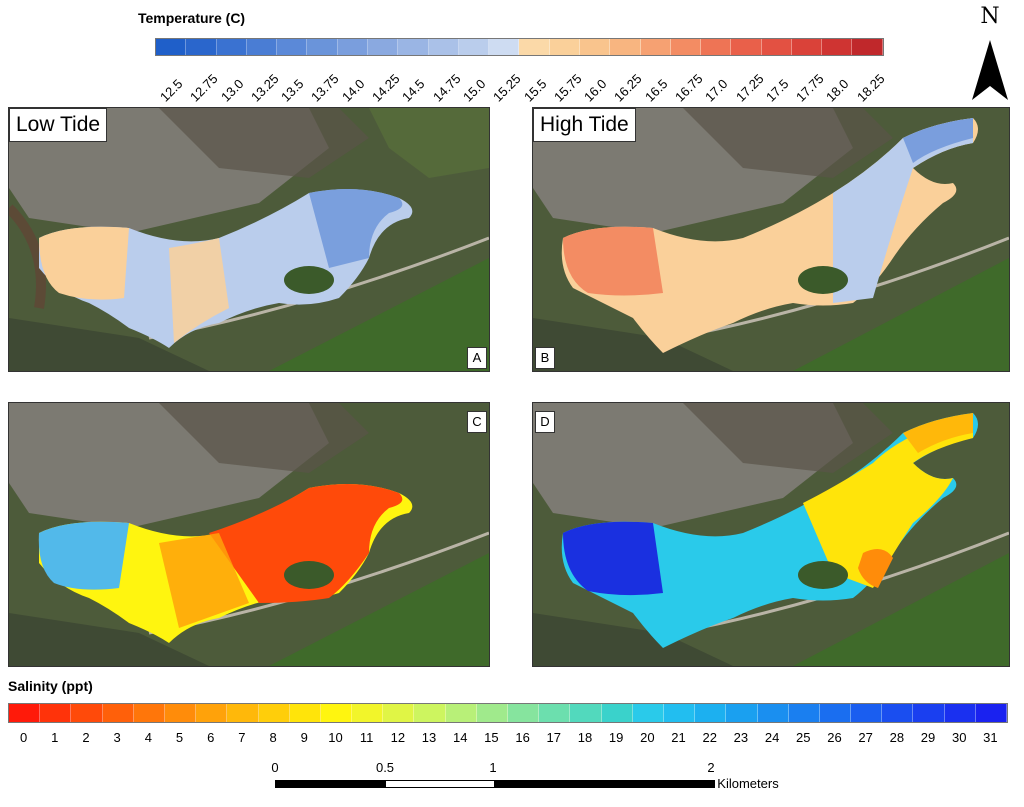 Image resolution: width=1024 pixels, height=807 pixels. Describe the element at coordinates (275, 767) in the screenshot. I see `scale-label-0: 0` at that location.